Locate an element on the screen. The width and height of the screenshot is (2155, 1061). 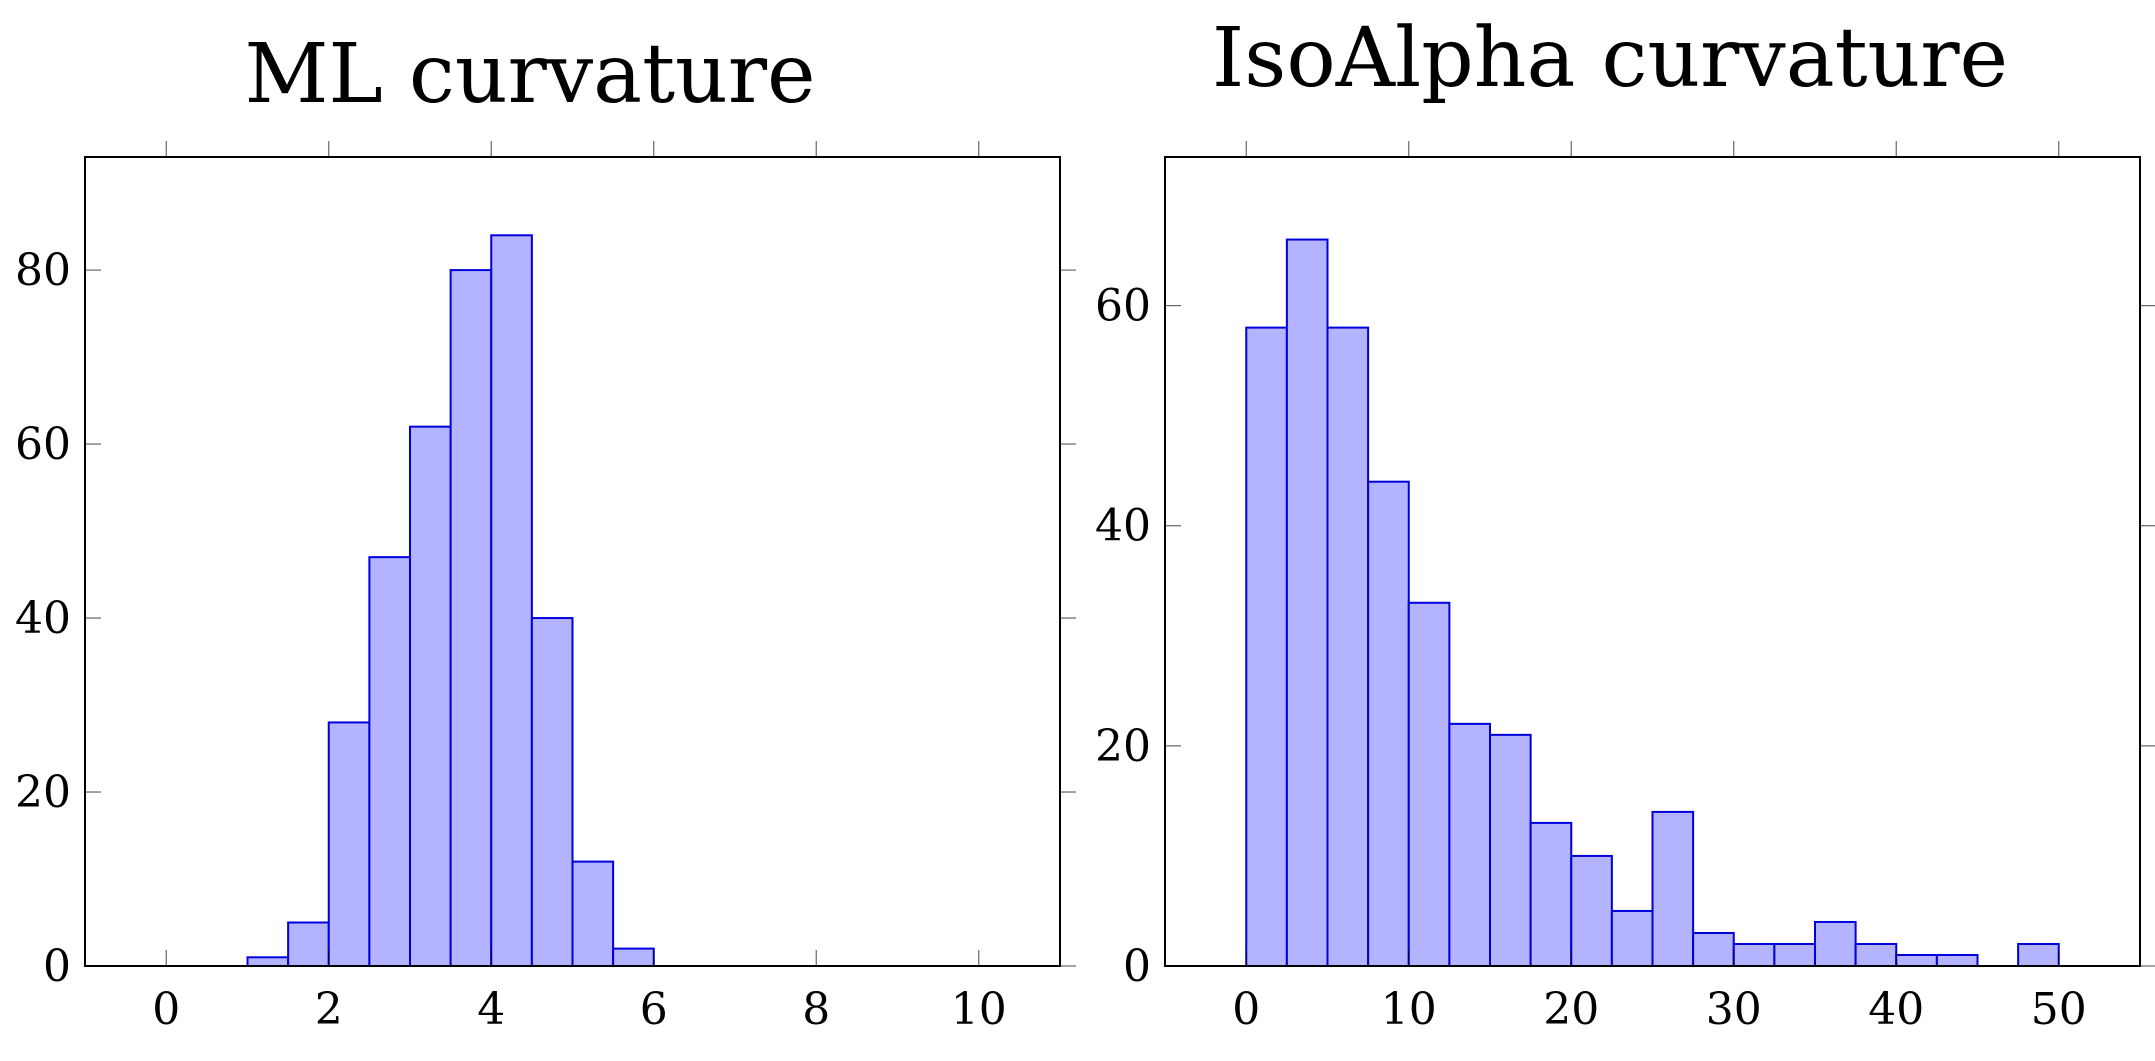
x-tick-label: 40 is located at coordinates (1896, 1009).